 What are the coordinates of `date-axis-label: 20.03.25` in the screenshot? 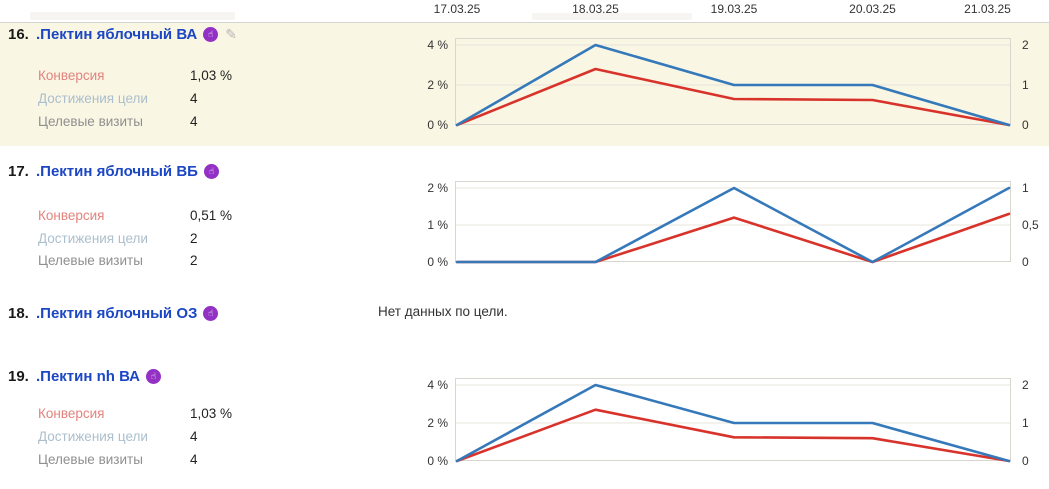 It's located at (872, 9).